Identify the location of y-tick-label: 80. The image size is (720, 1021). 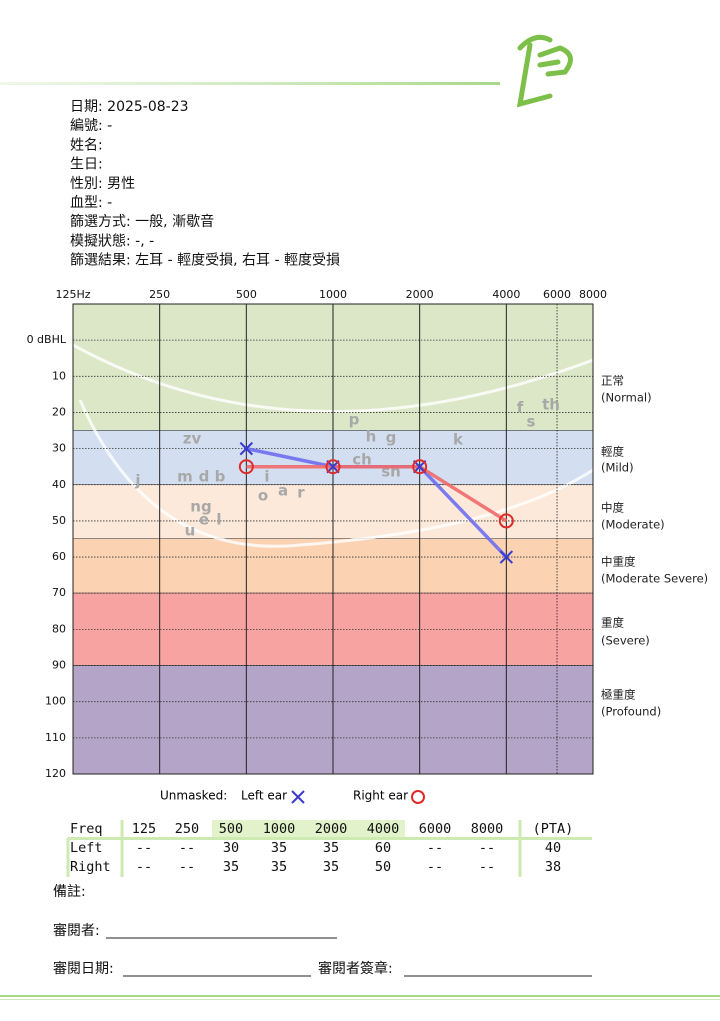
(59, 628).